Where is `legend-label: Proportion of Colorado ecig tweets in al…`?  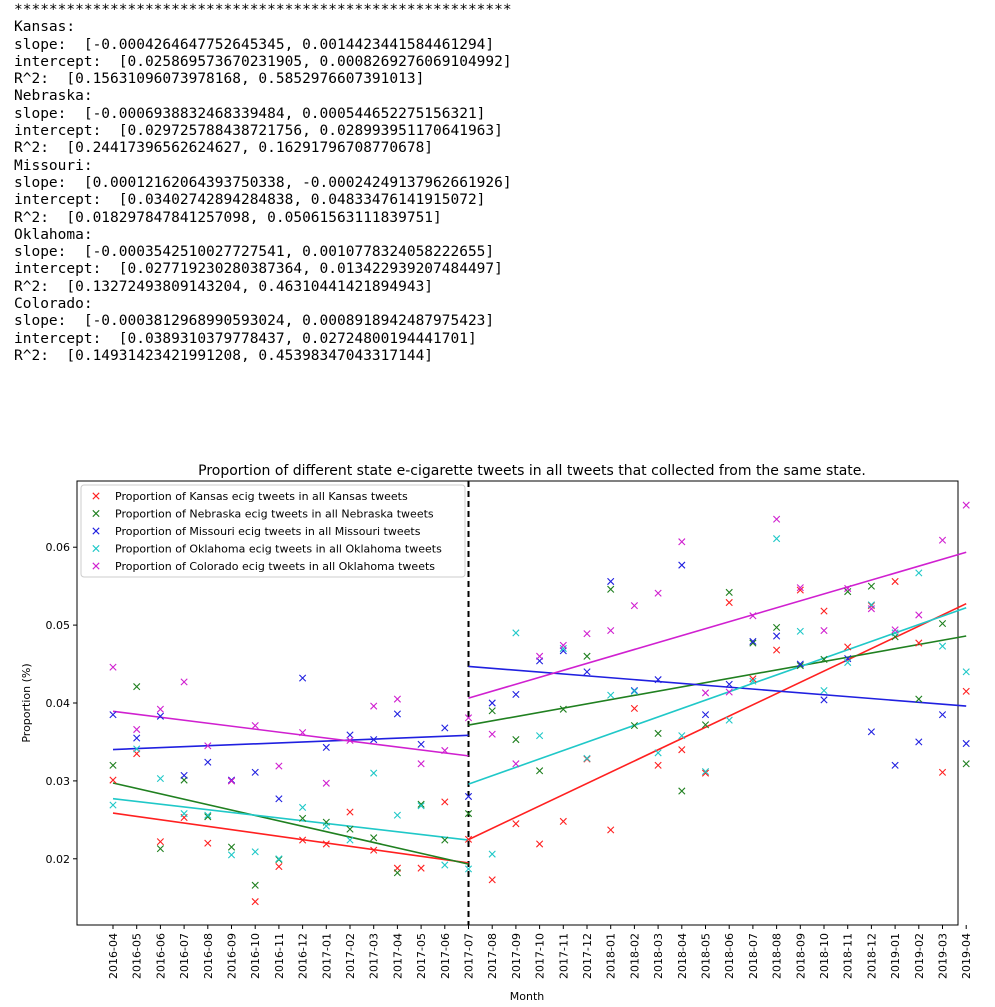 legend-label: Proportion of Colorado ecig tweets in al… is located at coordinates (275, 566).